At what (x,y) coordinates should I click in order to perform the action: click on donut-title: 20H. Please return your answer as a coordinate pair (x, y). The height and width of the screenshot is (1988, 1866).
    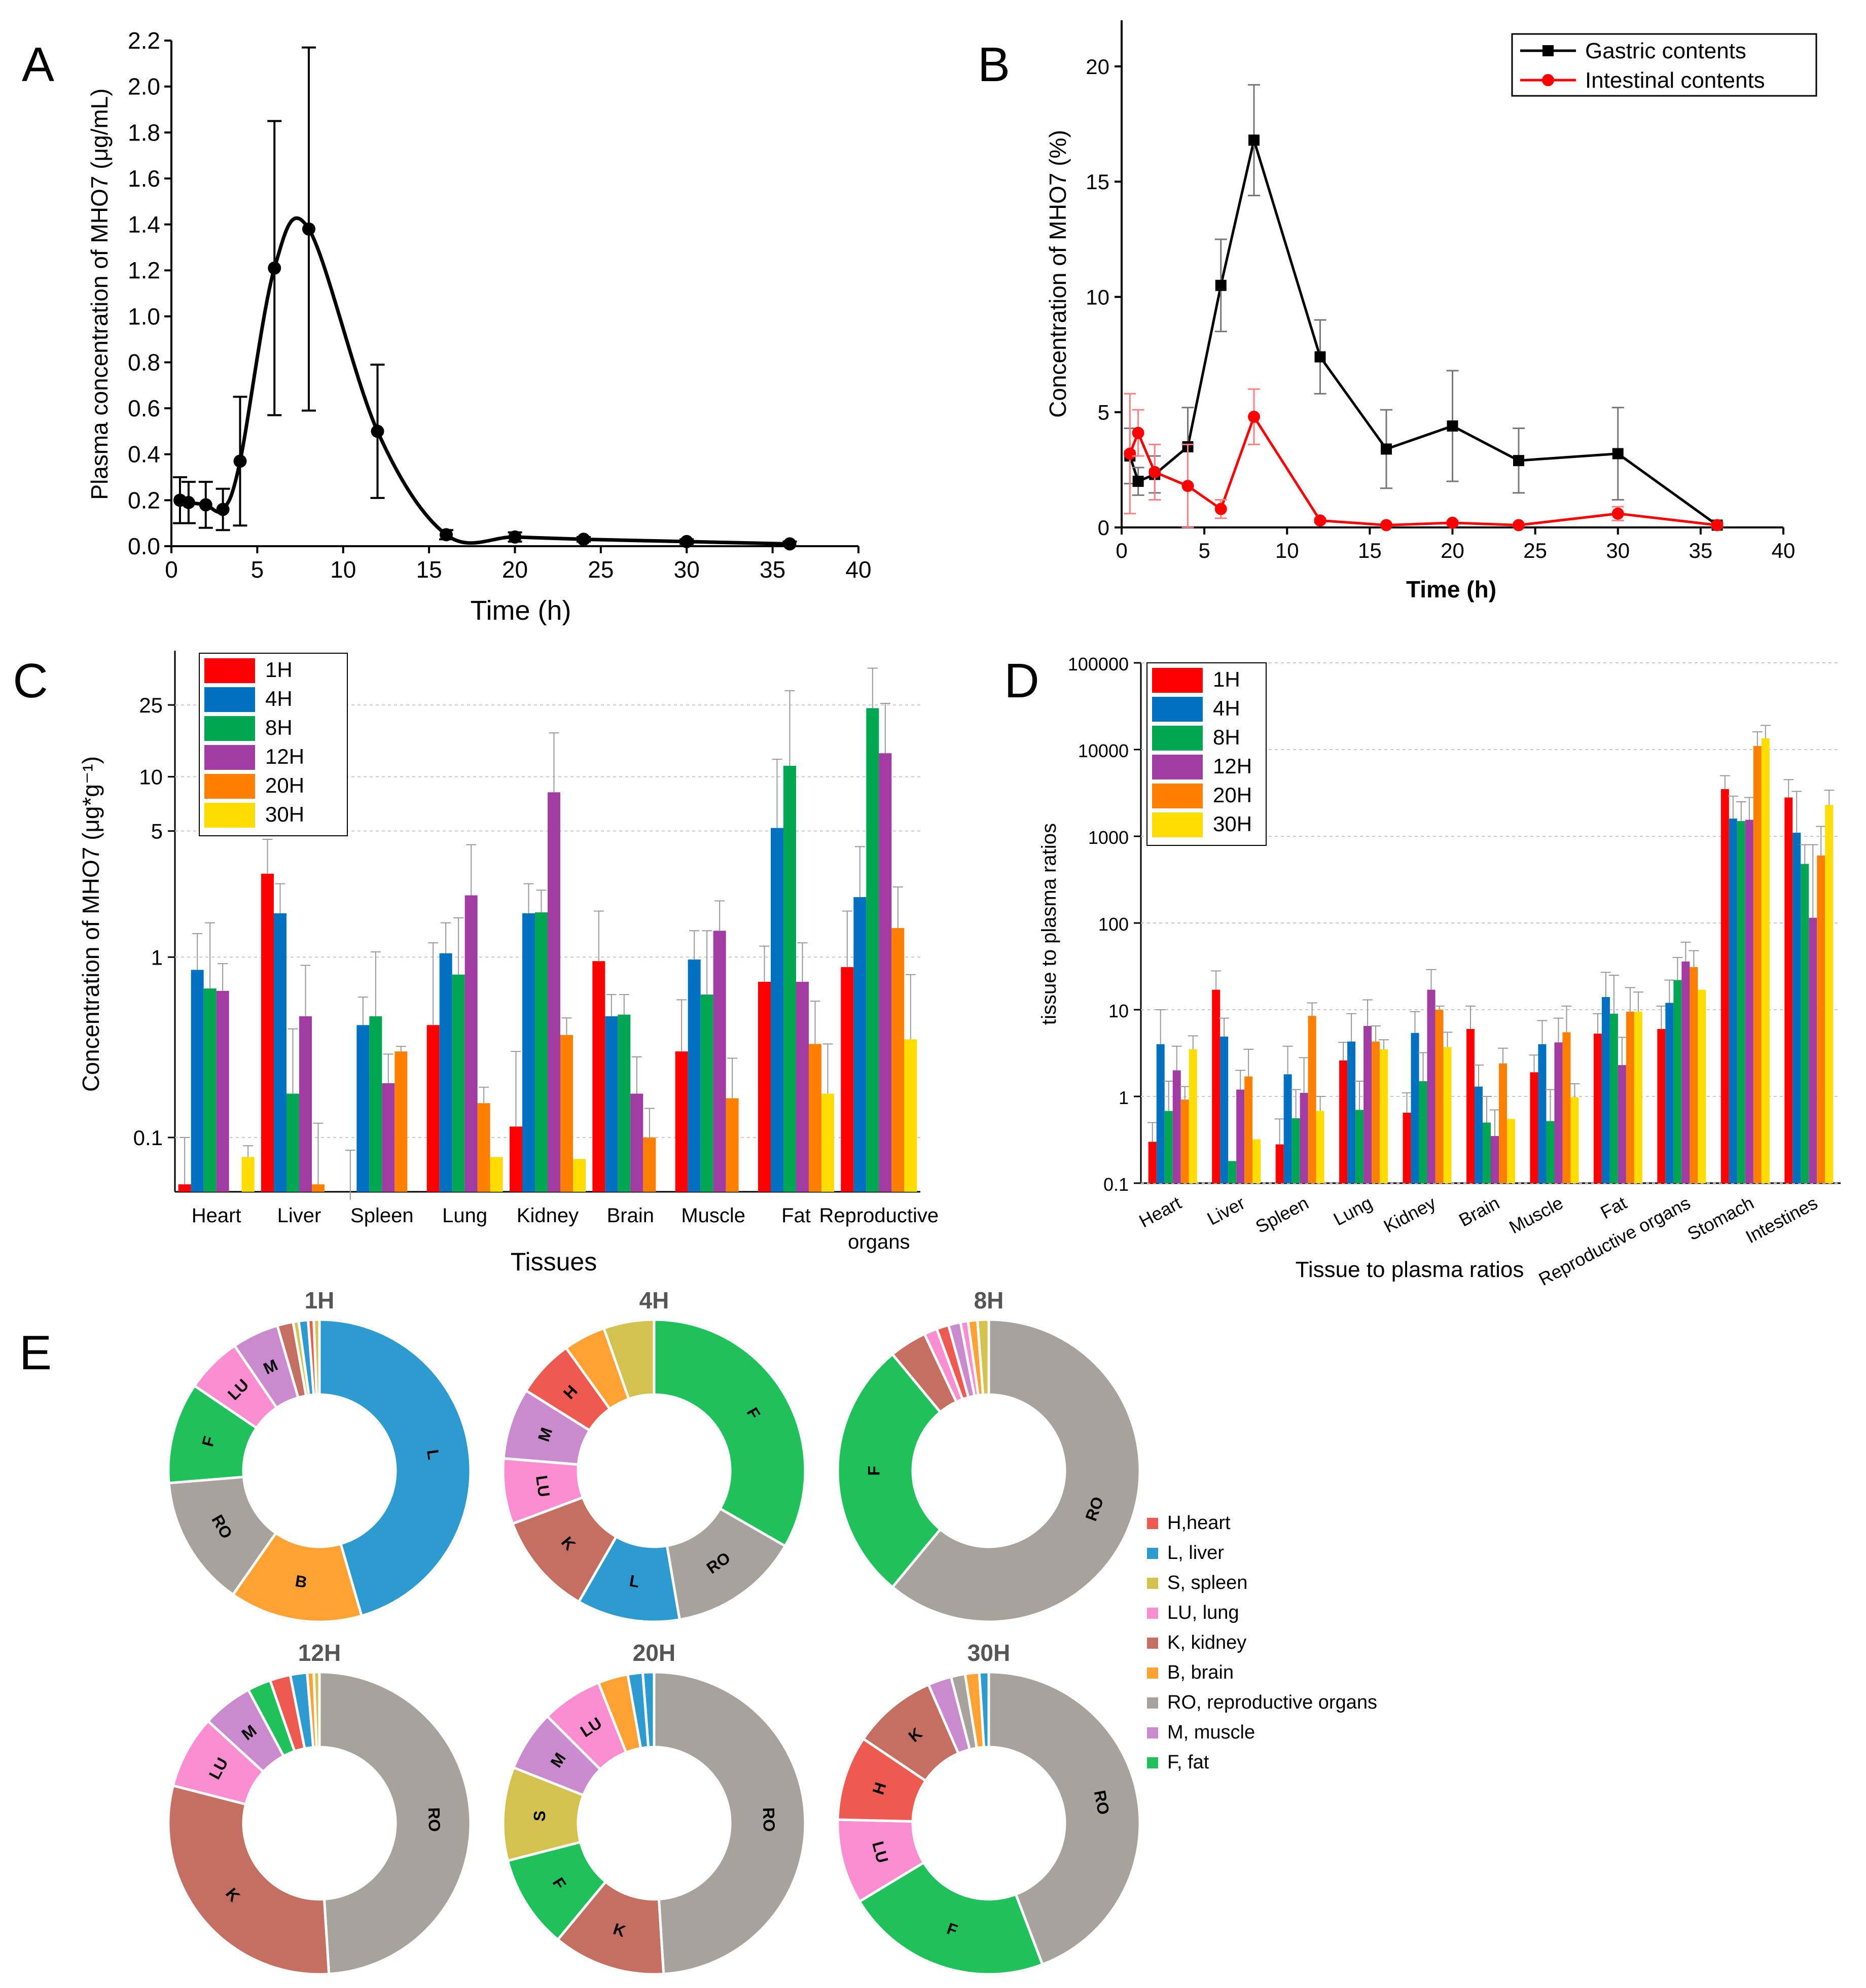
    Looking at the image, I should click on (654, 1653).